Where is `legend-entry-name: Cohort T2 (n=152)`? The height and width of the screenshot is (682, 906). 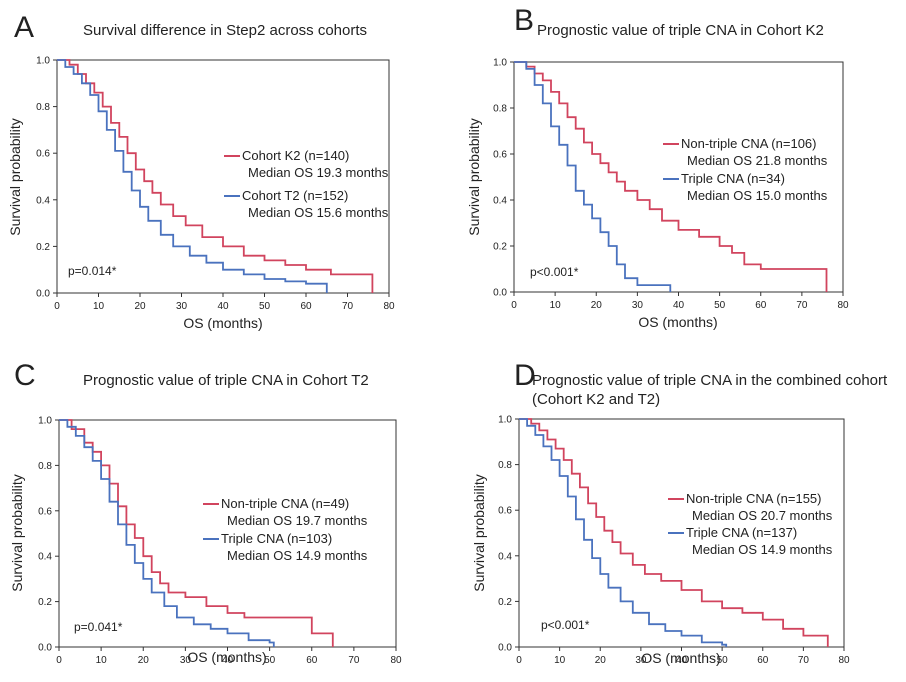 legend-entry-name: Cohort T2 (n=152) is located at coordinates (295, 195).